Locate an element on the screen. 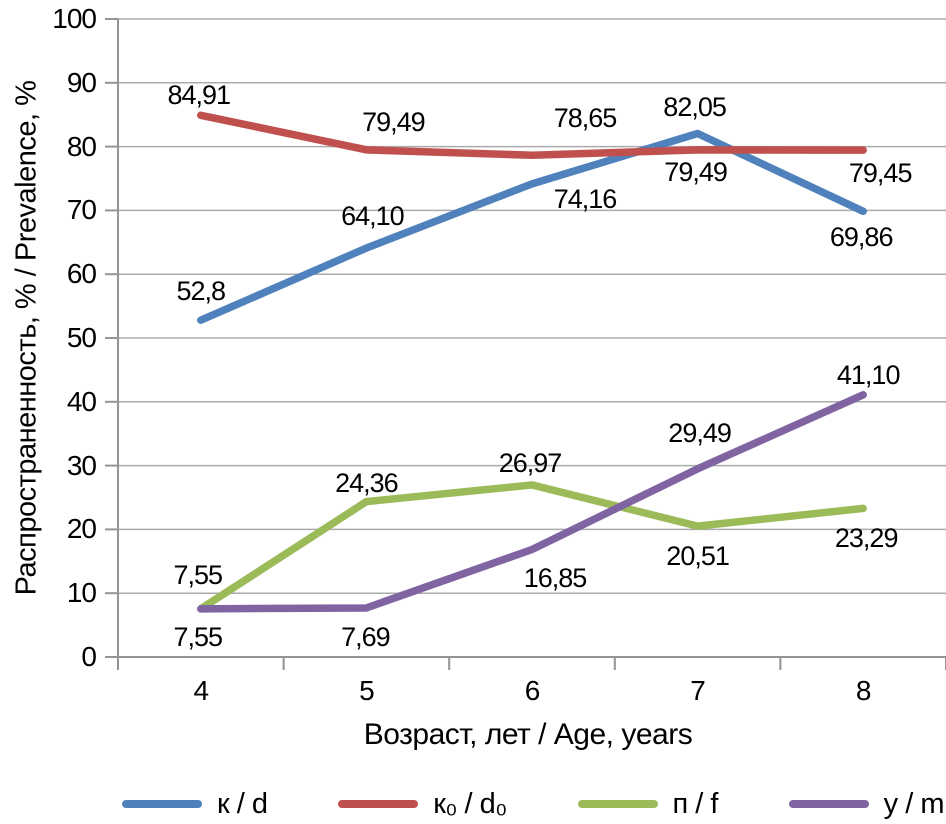 The image size is (946, 824). x-axis-title: Возраст, лет / Age, years is located at coordinates (528, 734).